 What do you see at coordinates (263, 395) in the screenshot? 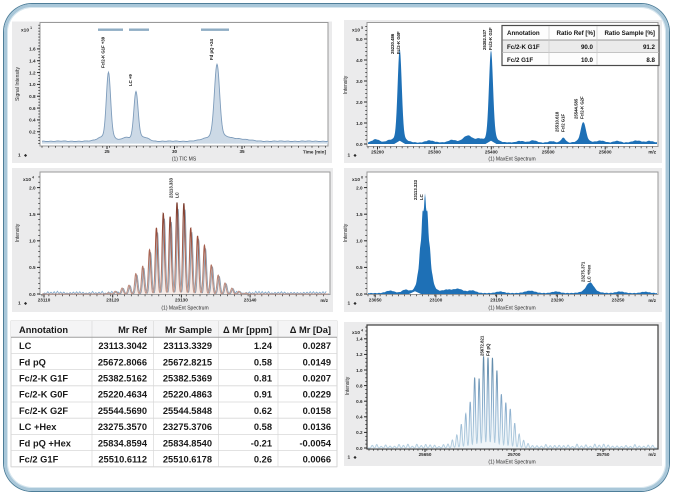
I see `svg-text: 0.91` at bounding box center [263, 395].